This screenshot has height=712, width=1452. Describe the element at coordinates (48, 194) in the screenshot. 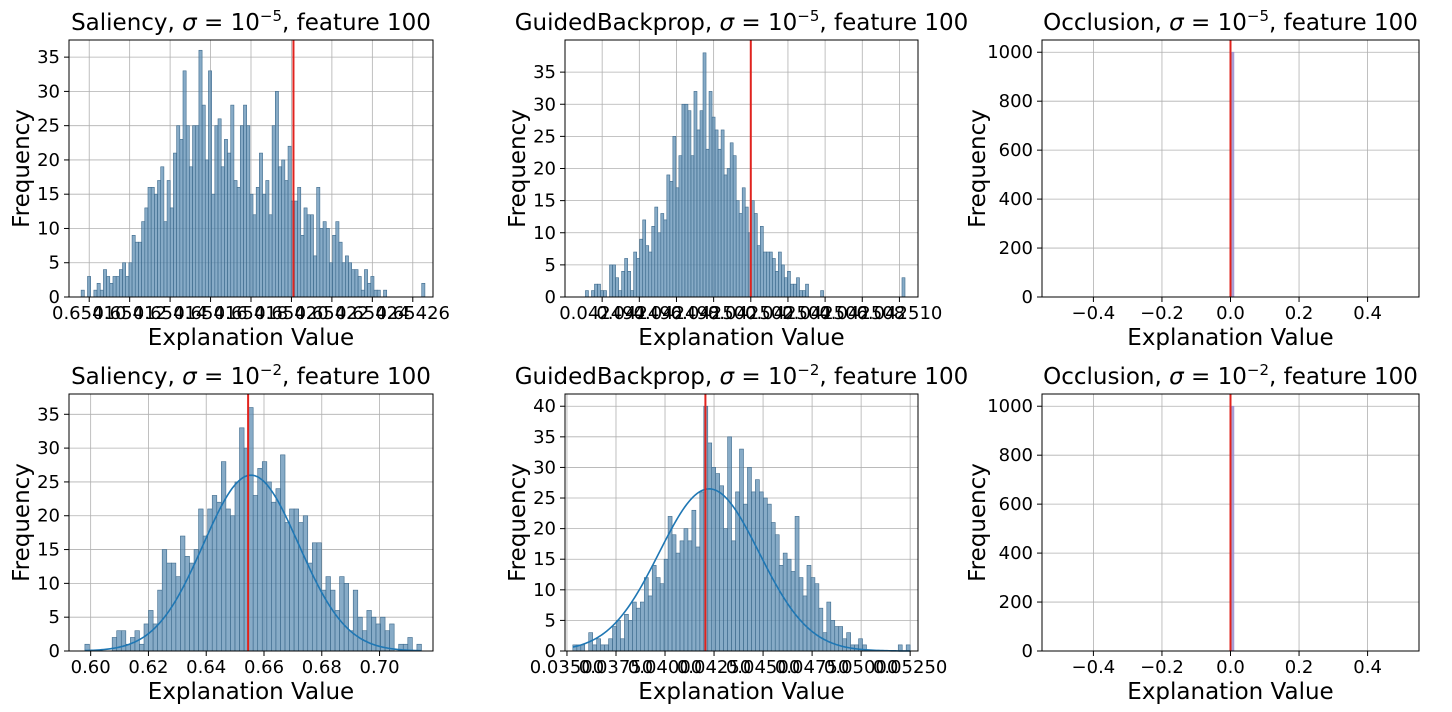

I see `y-tick-label: 15` at that location.